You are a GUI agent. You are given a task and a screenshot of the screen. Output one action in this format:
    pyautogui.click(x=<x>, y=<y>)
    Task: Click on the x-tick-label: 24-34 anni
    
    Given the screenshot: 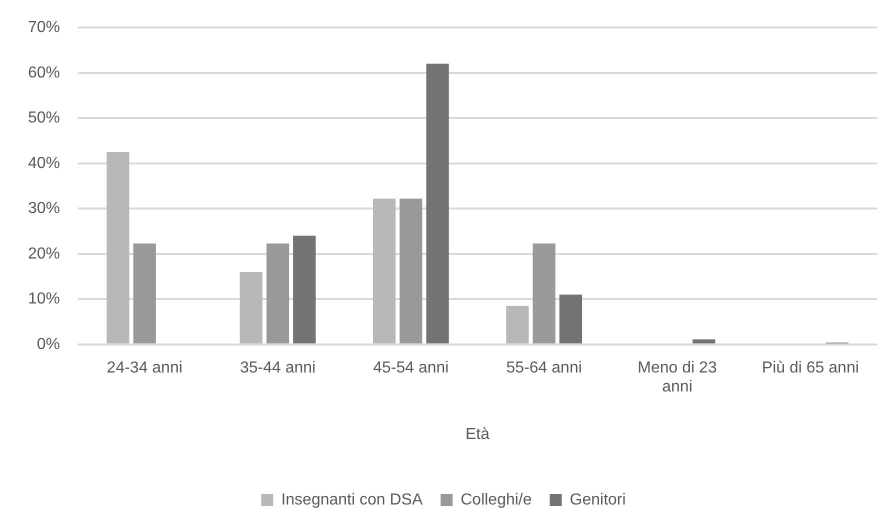 What is the action you would take?
    pyautogui.click(x=144, y=367)
    